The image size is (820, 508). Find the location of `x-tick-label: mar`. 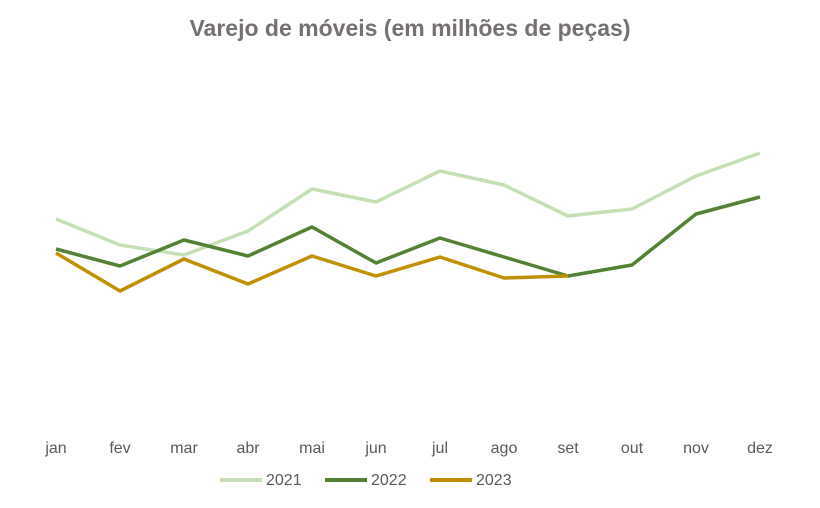

x-tick-label: mar is located at coordinates (184, 448).